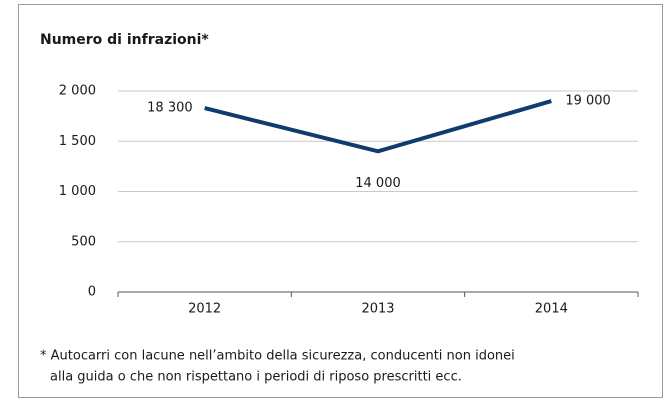  Describe the element at coordinates (377, 309) in the screenshot. I see `x-tick-label: 2013` at that location.